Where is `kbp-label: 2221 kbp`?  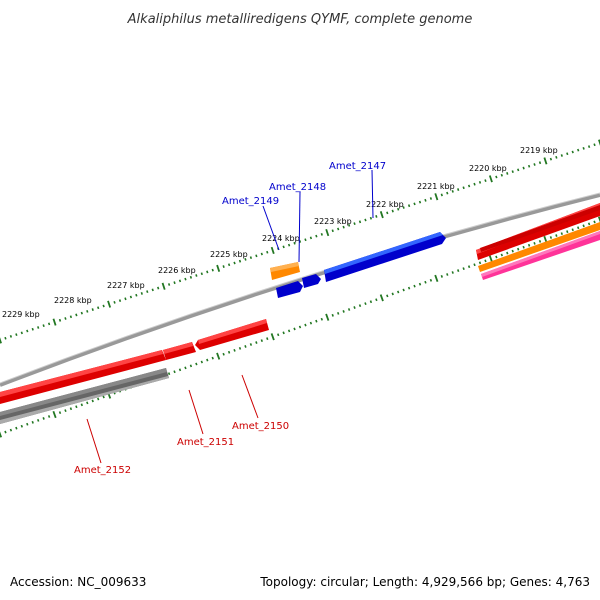
kbp-label: 2221 kbp is located at coordinates (436, 186).